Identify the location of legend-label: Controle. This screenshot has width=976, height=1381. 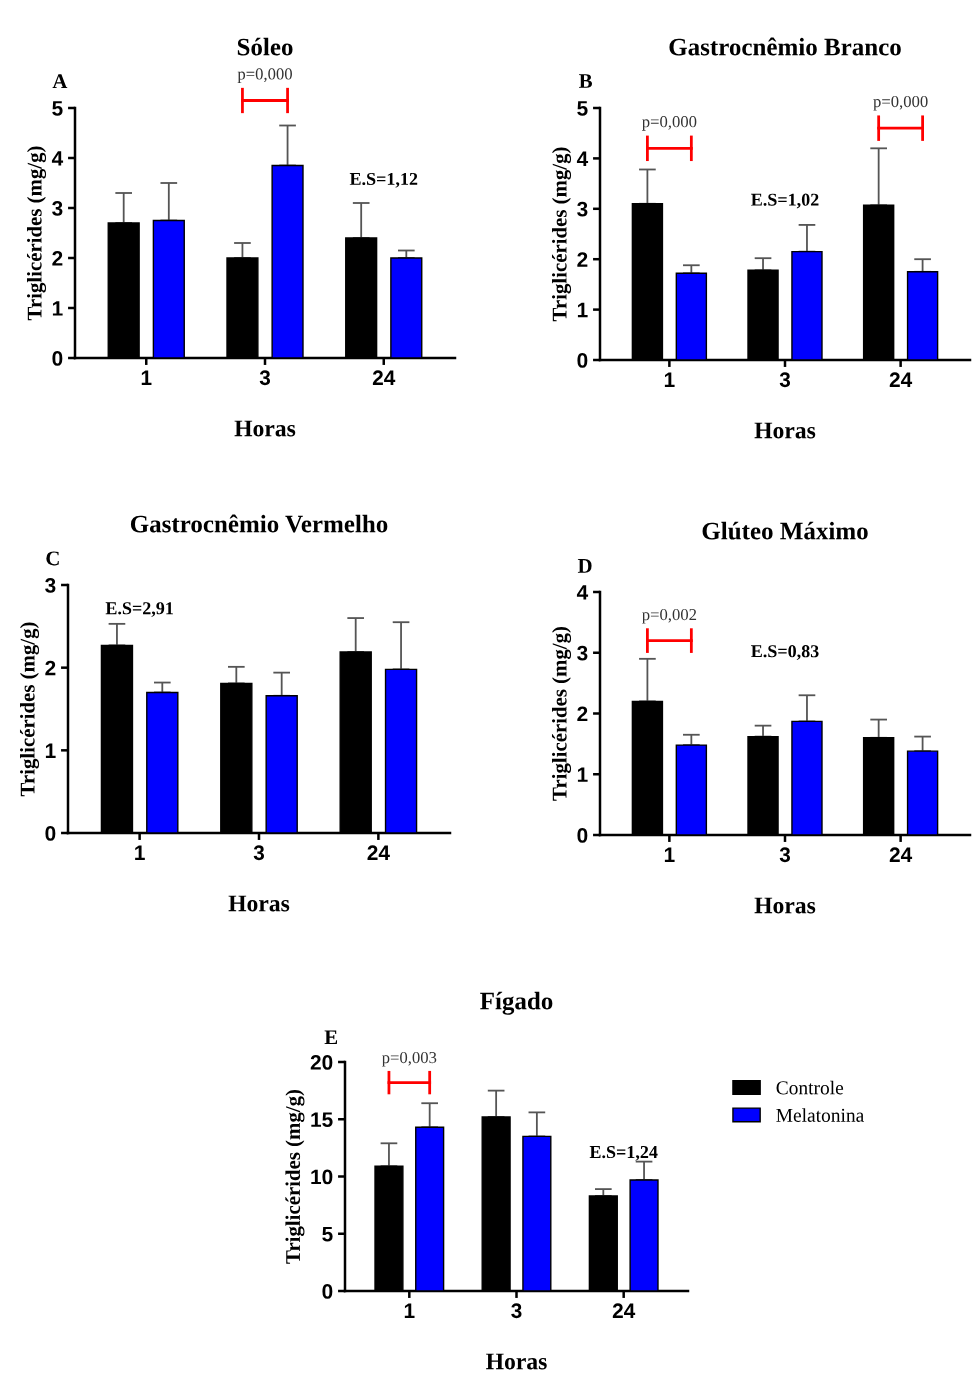
(810, 1087).